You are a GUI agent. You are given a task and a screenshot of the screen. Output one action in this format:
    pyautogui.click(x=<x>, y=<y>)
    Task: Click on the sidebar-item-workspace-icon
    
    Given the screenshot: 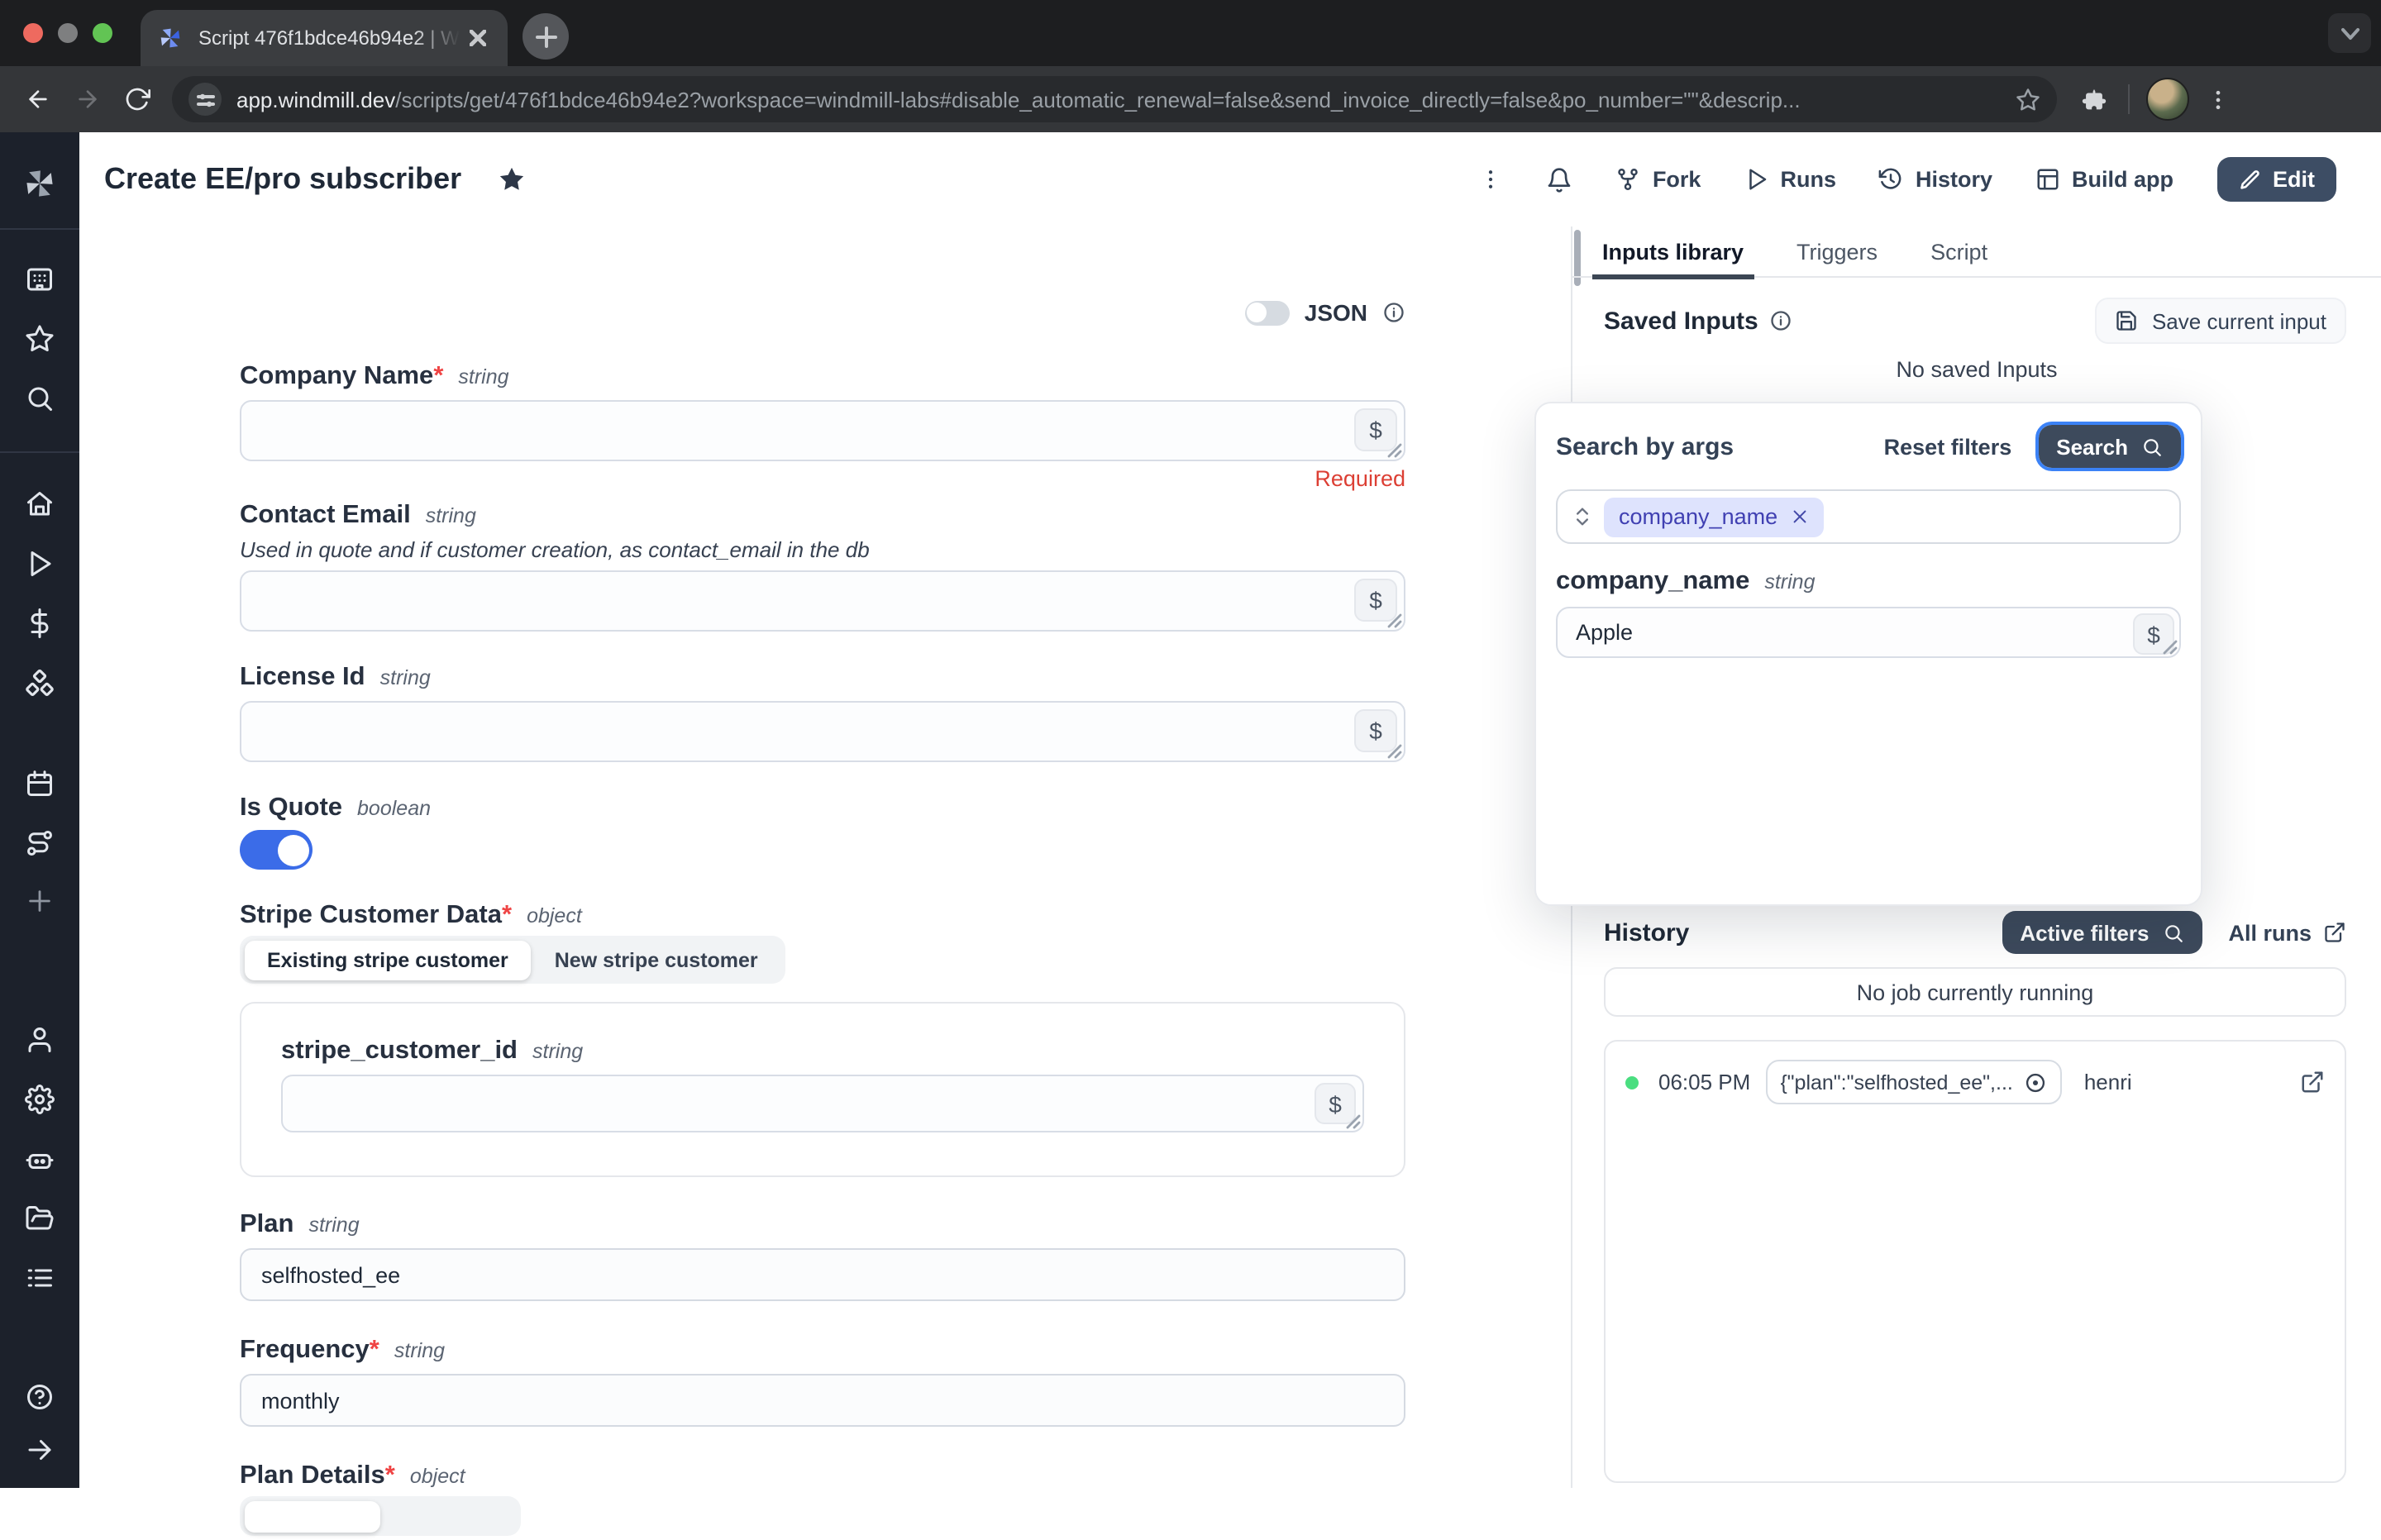 What is the action you would take?
    pyautogui.click(x=40, y=279)
    